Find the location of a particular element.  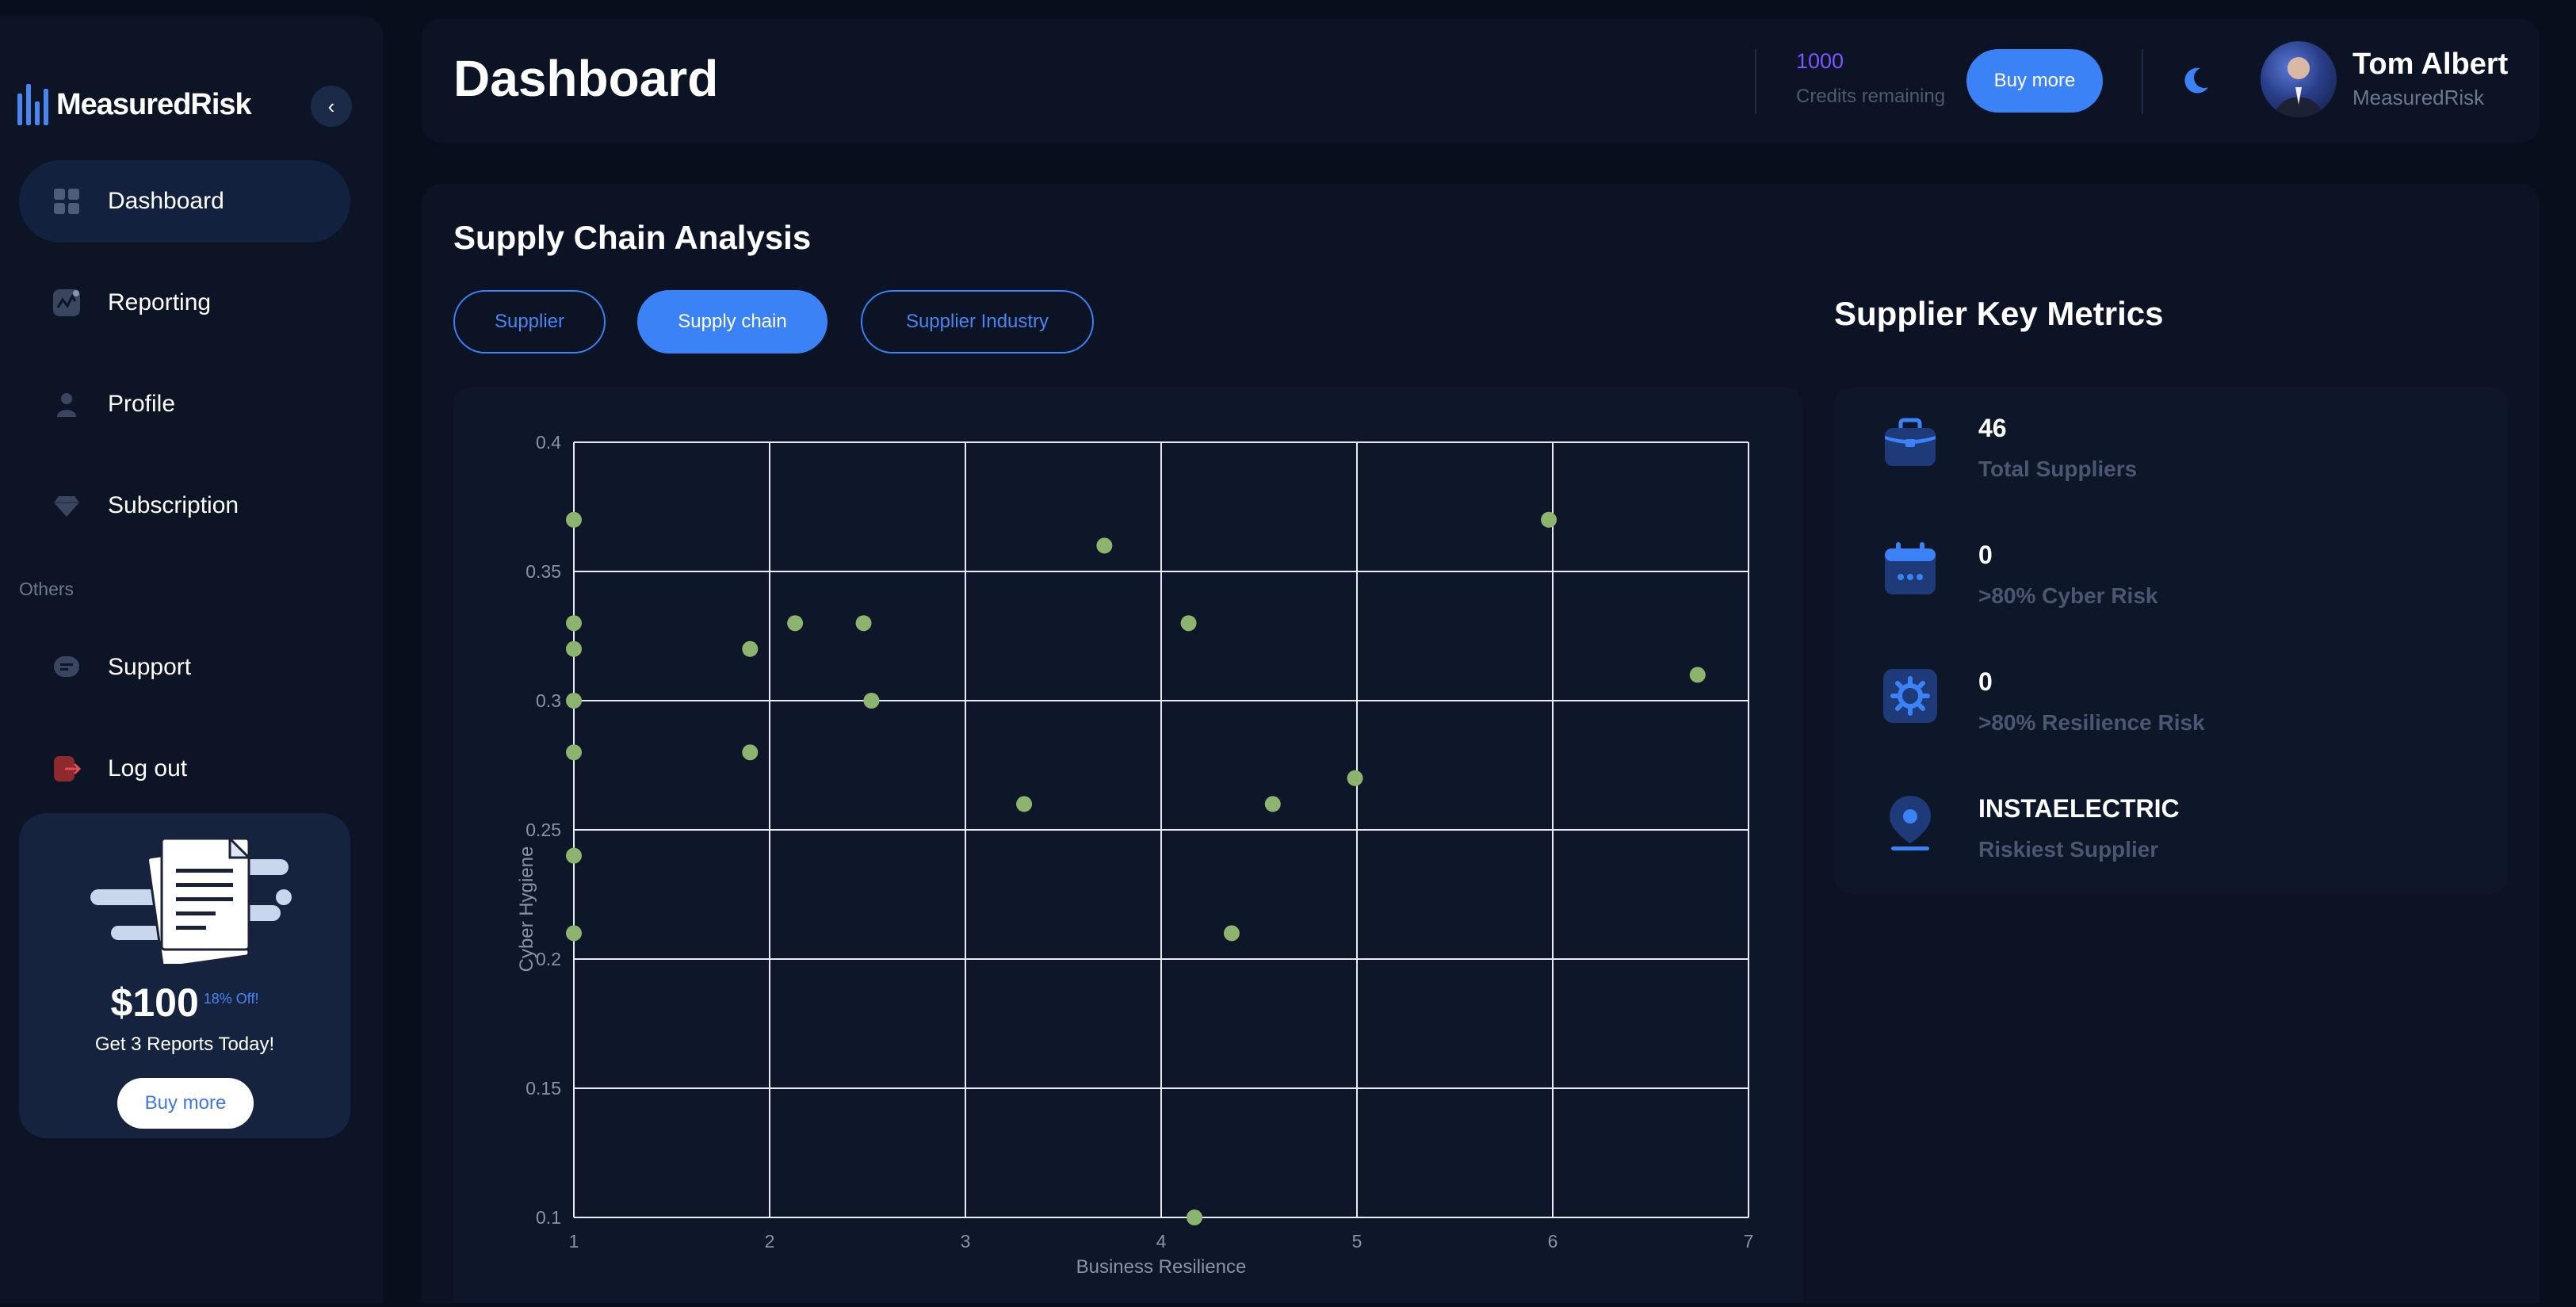

metrics-card: 46 Total Suppliers 0 >80% Cyber Risk is located at coordinates (2171, 640).